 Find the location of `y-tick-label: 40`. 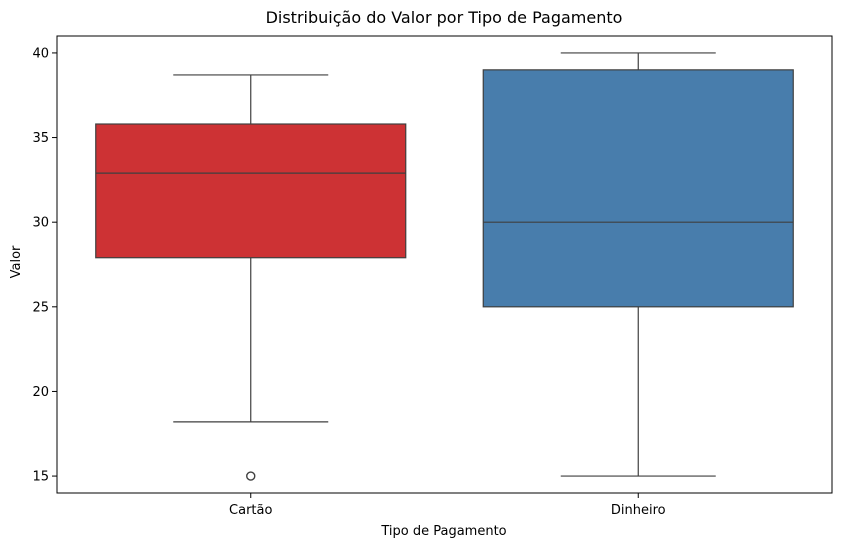

y-tick-label: 40 is located at coordinates (40, 53).